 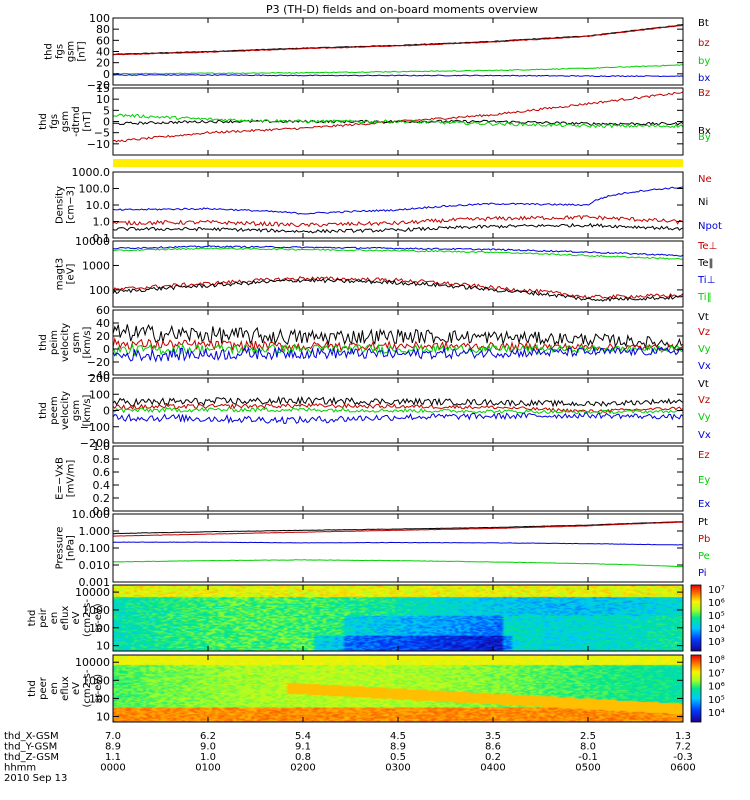 What do you see at coordinates (704, 131) in the screenshot?
I see `legend-entry: Bx` at bounding box center [704, 131].